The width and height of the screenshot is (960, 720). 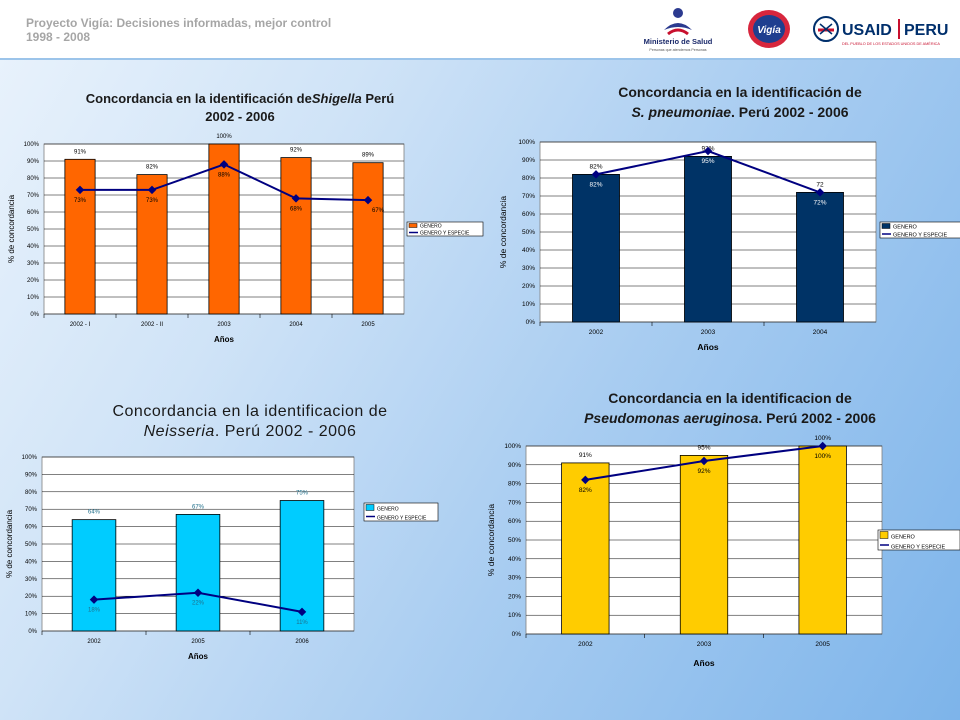 What do you see at coordinates (224, 175) in the screenshot?
I see `line-data-label: 88%` at bounding box center [224, 175].